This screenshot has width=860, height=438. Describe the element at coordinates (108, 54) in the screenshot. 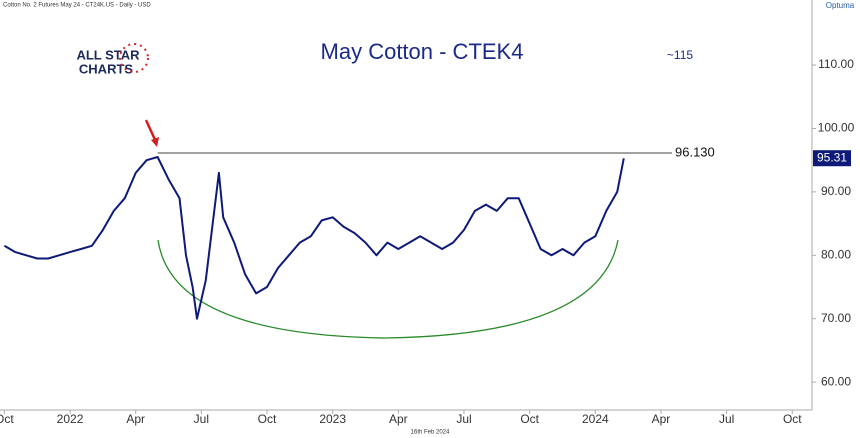

I see `logo-line: ALL STAR` at that location.